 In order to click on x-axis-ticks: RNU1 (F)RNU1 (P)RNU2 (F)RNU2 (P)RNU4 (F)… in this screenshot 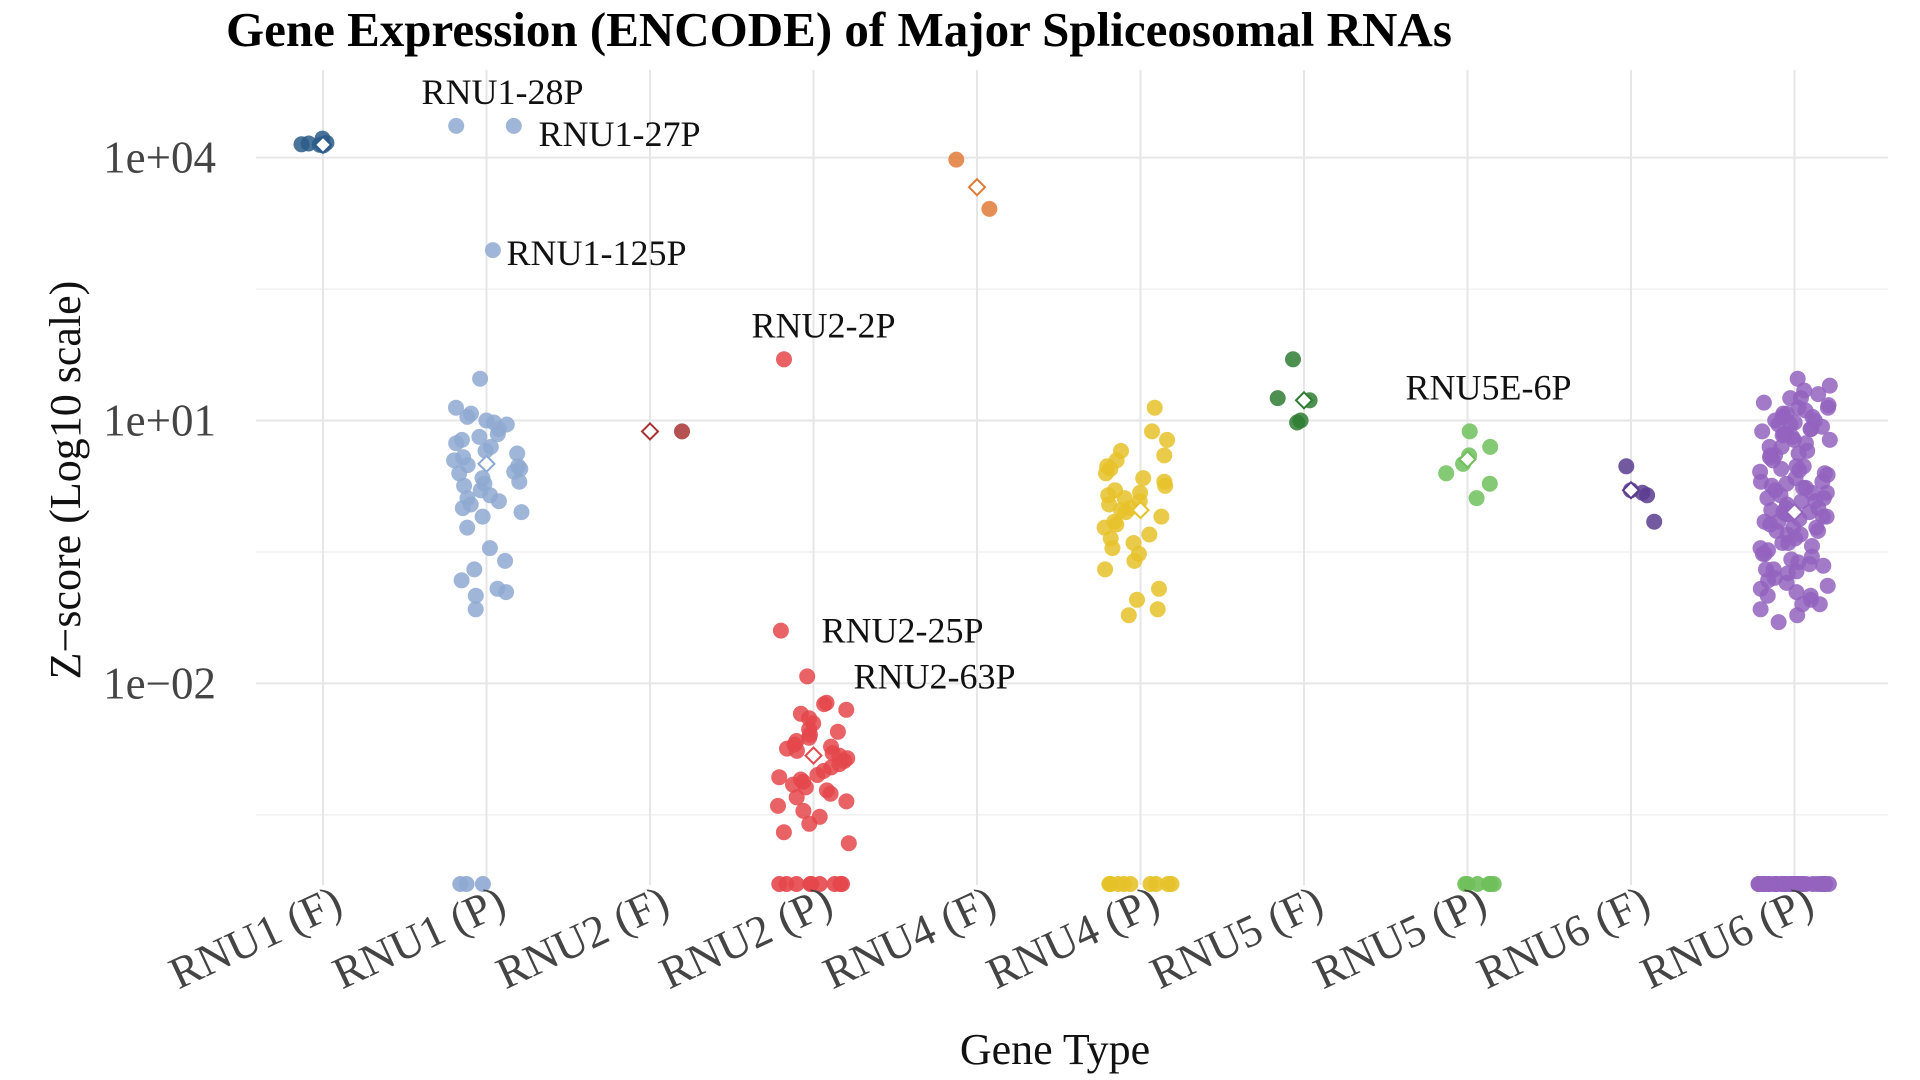, I will do `click(991, 937)`.